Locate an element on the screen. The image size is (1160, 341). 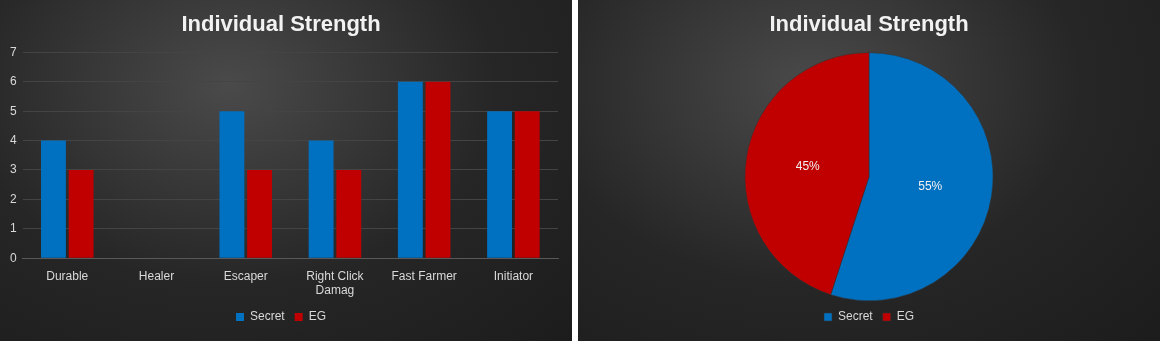
x-tick-label: Durable is located at coordinates (67, 275).